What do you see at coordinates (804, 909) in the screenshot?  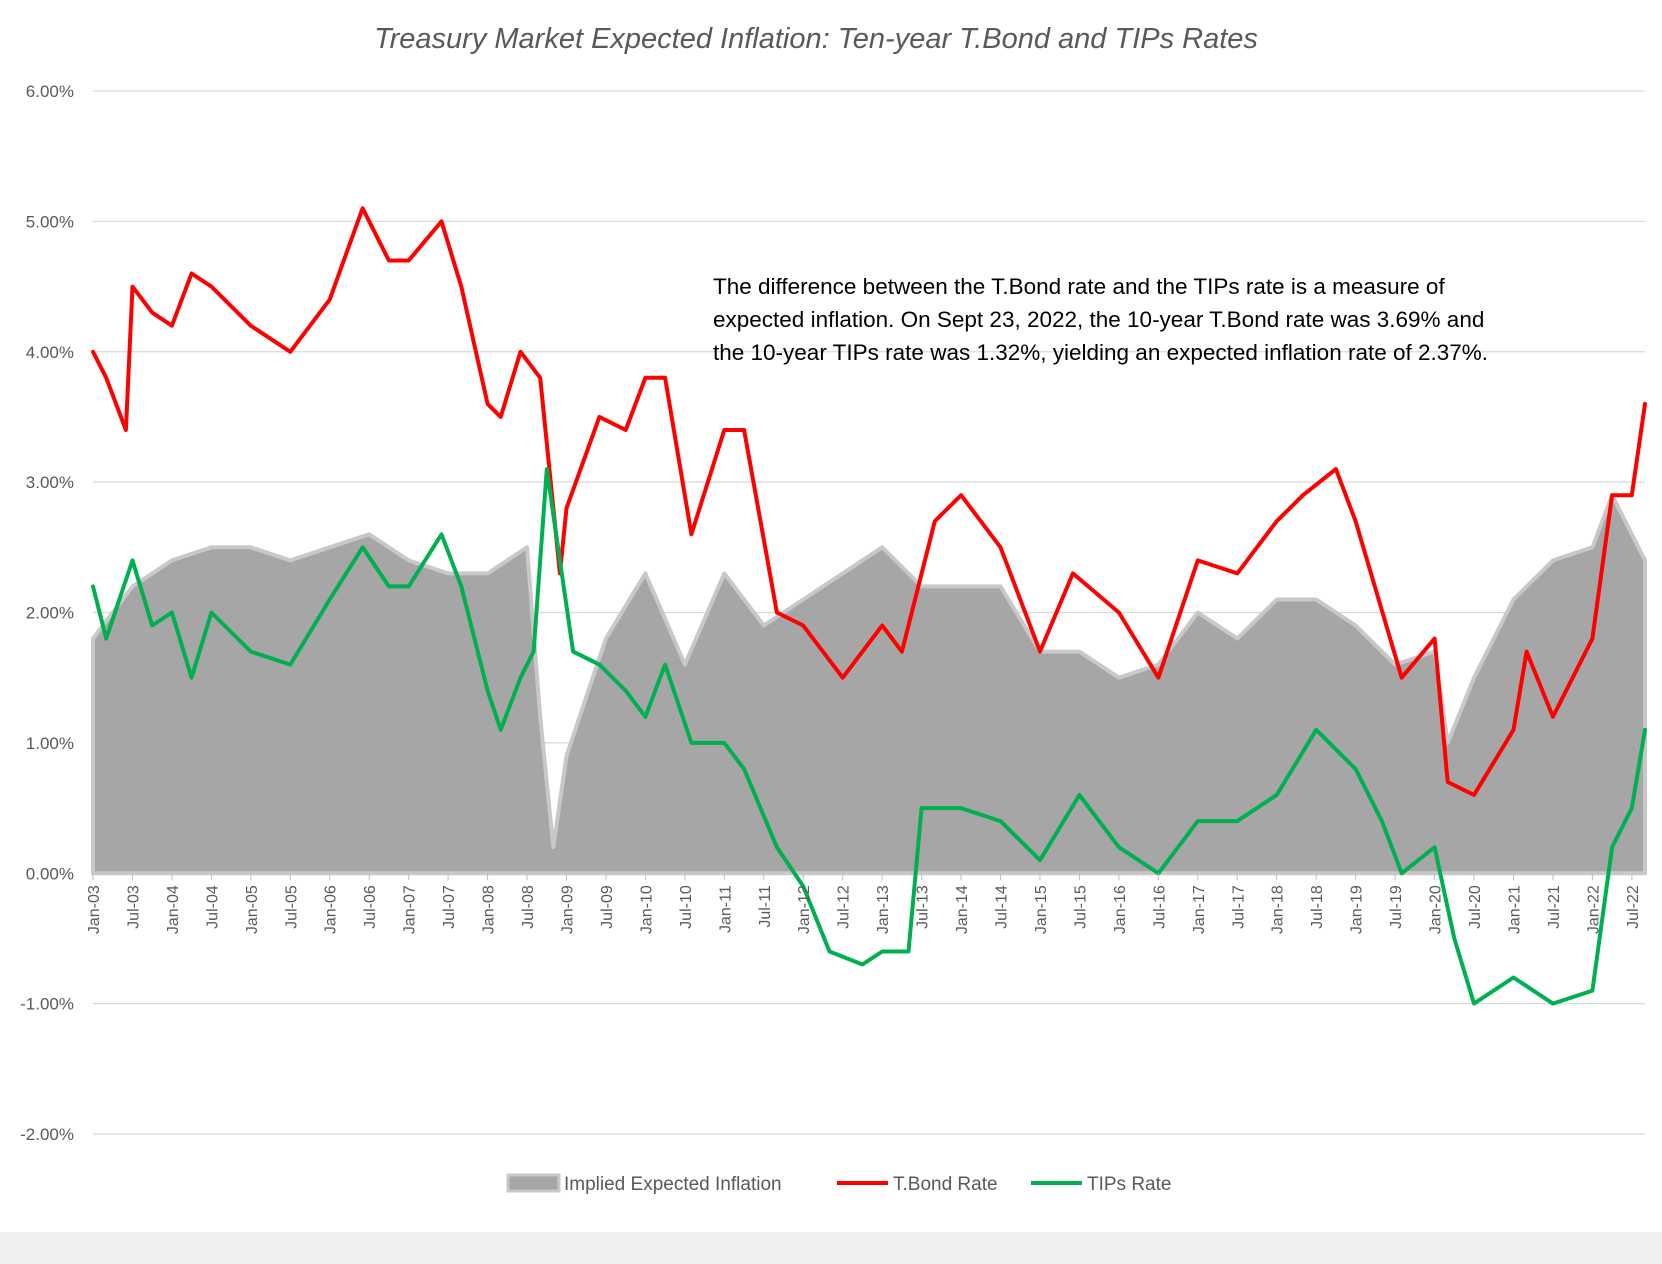 I see `x-tick-label: Jan-12` at bounding box center [804, 909].